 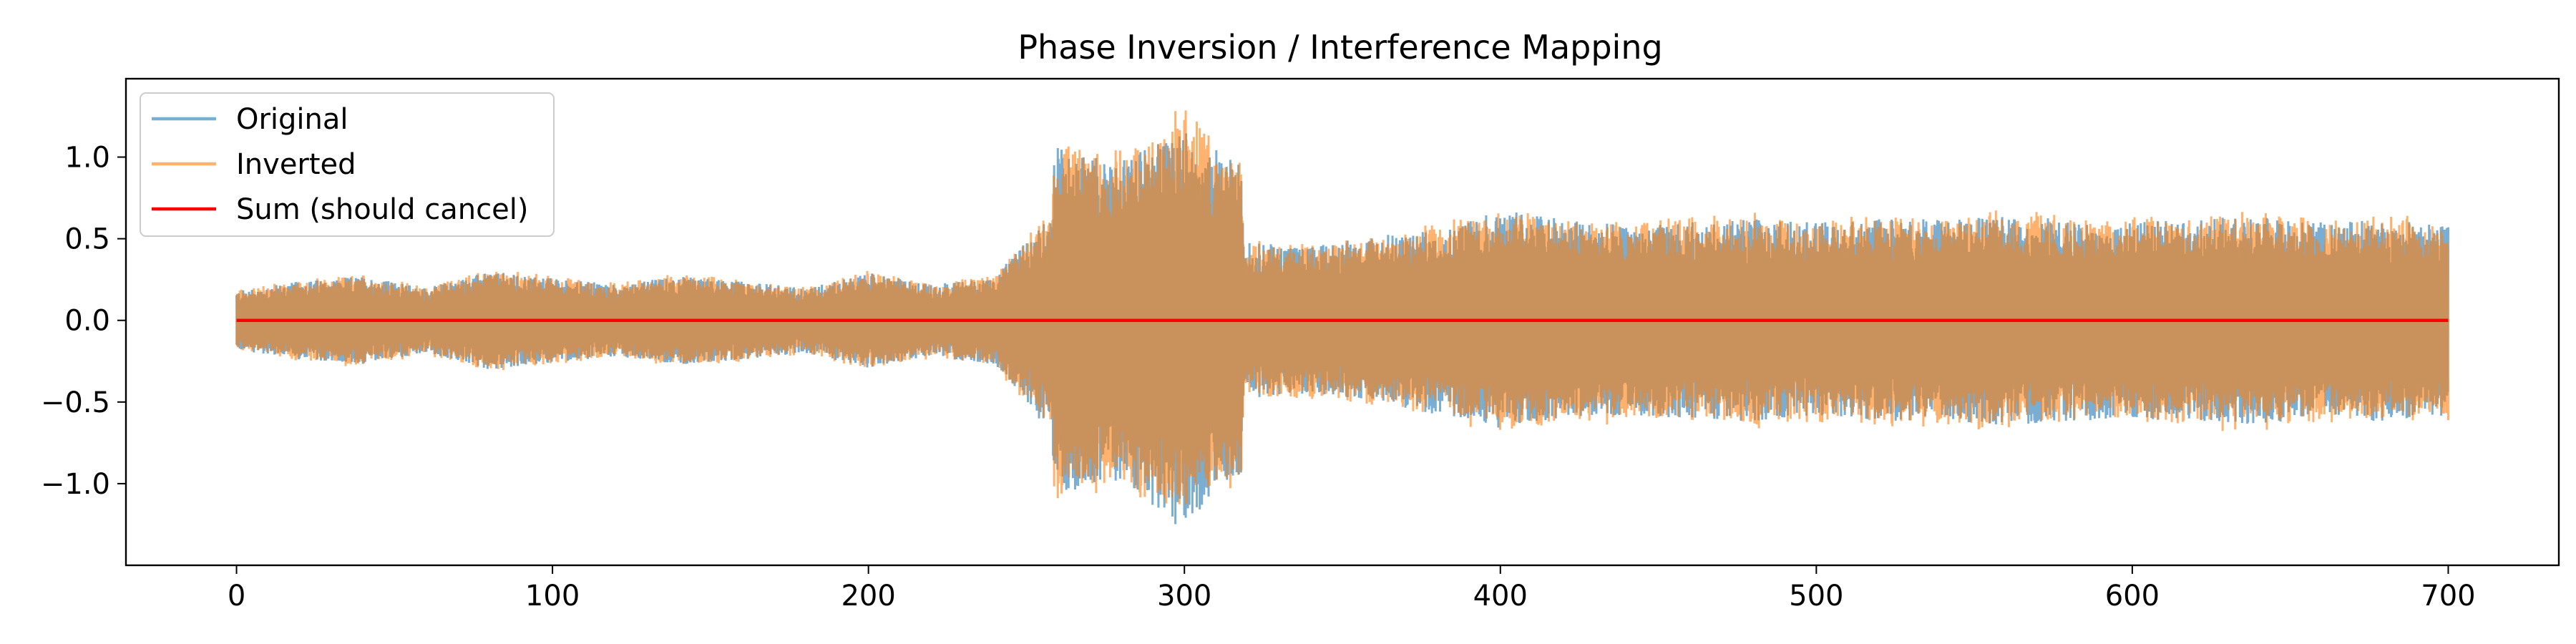 What do you see at coordinates (75, 484) in the screenshot?
I see `y-tick-label: −1.0` at bounding box center [75, 484].